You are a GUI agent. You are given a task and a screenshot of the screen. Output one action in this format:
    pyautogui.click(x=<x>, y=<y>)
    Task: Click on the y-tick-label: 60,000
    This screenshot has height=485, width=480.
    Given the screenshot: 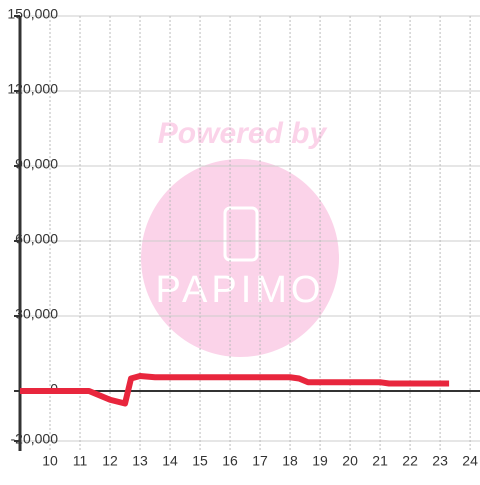 What is the action you would take?
    pyautogui.click(x=36, y=239)
    